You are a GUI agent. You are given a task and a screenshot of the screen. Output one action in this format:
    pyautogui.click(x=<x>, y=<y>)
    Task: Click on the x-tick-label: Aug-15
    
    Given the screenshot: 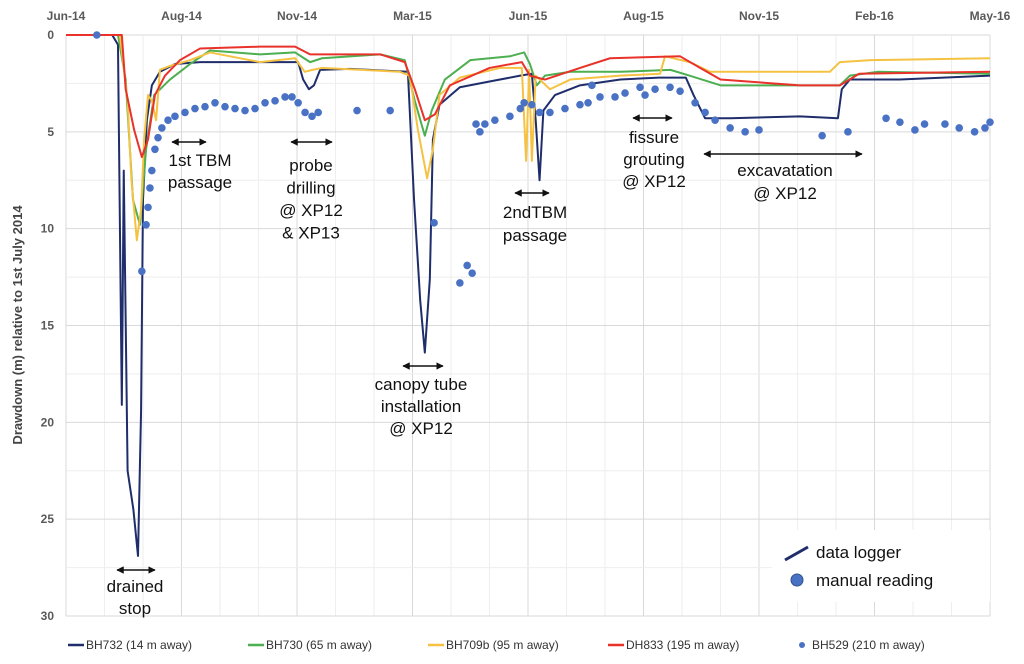 What is the action you would take?
    pyautogui.click(x=643, y=16)
    